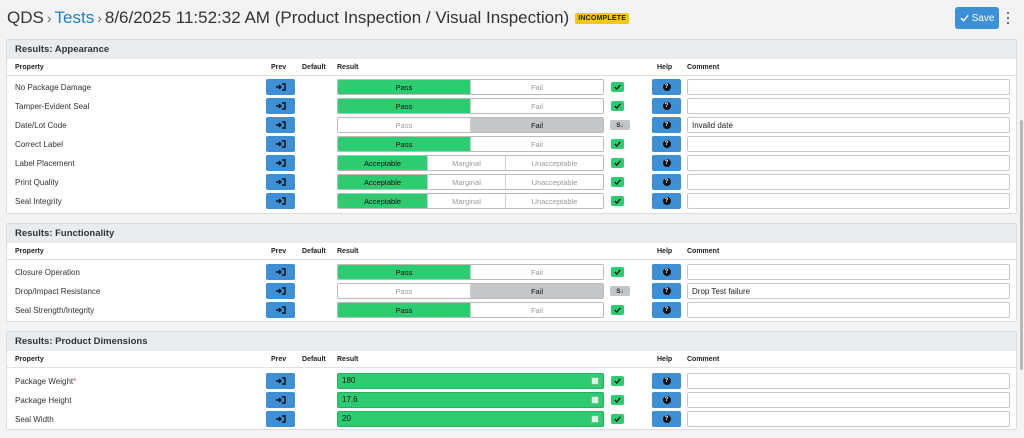 This screenshot has height=438, width=1024. Describe the element at coordinates (511, 233) in the screenshot. I see `panel-title: Results: Functionality` at that location.